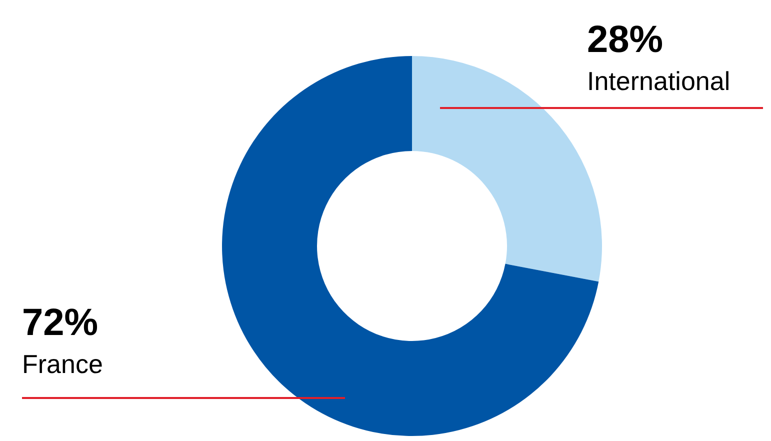 The image size is (771, 441). Describe the element at coordinates (62, 364) in the screenshot. I see `slice-label: France` at that location.